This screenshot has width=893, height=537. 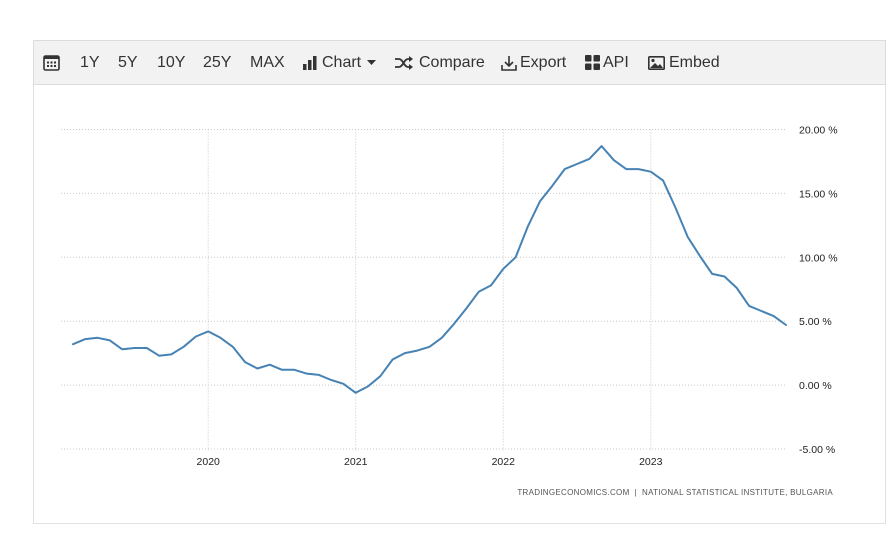 I want to click on calendar-button, so click(x=51, y=62).